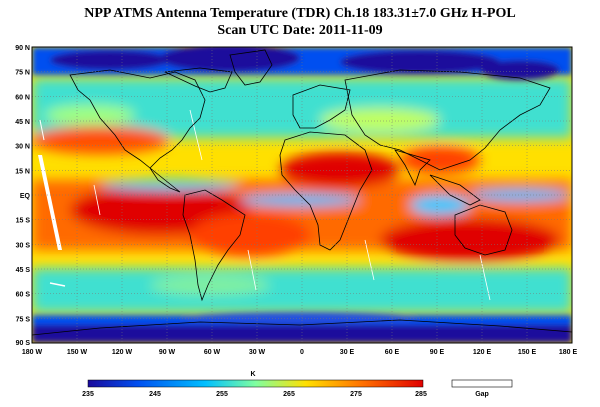 The image size is (600, 407). What do you see at coordinates (155, 394) in the screenshot?
I see `colorbar-tick: 245` at bounding box center [155, 394].